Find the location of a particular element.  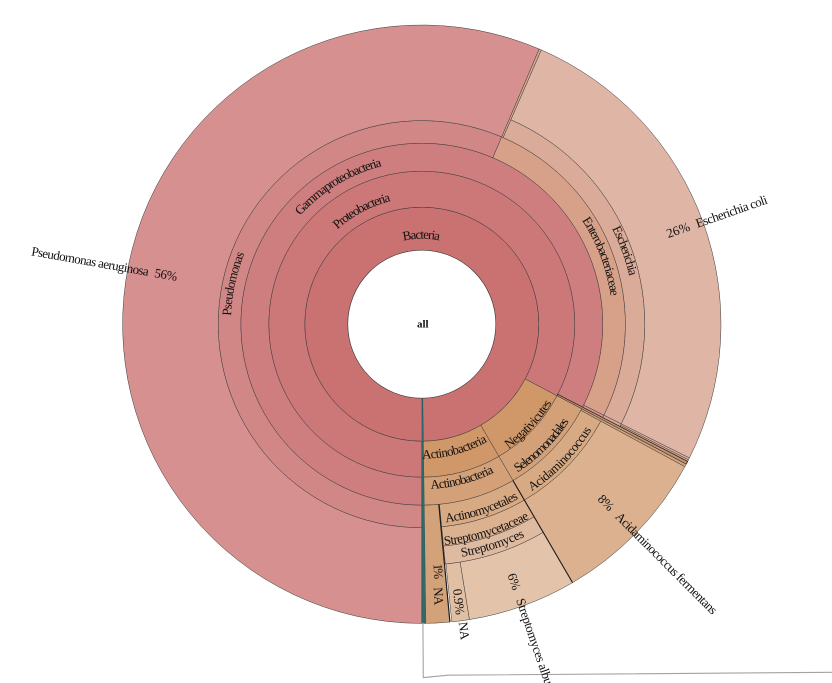

svg-text: 1% is located at coordinates (439, 571).